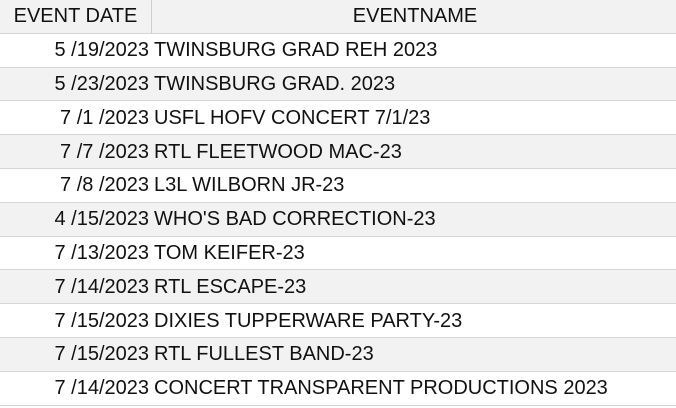 This screenshot has height=408, width=676. I want to click on event-name-cell: L3L WILBORN JR-23, so click(414, 185).